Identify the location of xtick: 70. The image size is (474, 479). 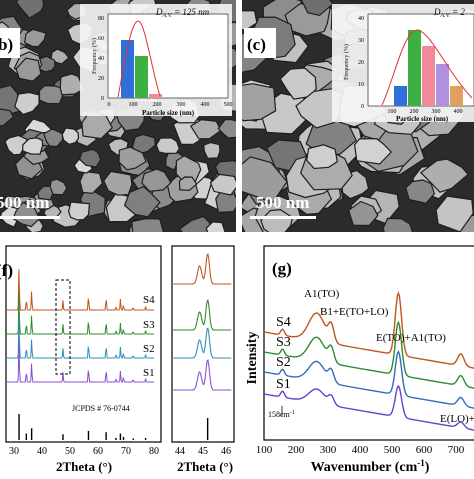
(126, 451).